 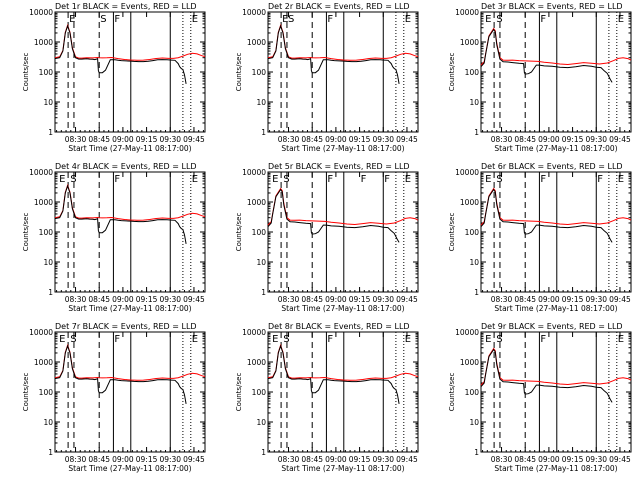 What do you see at coordinates (126, 6) in the screenshot?
I see `panel-title: Det 1r BLACK = Events, RED = LLD` at bounding box center [126, 6].